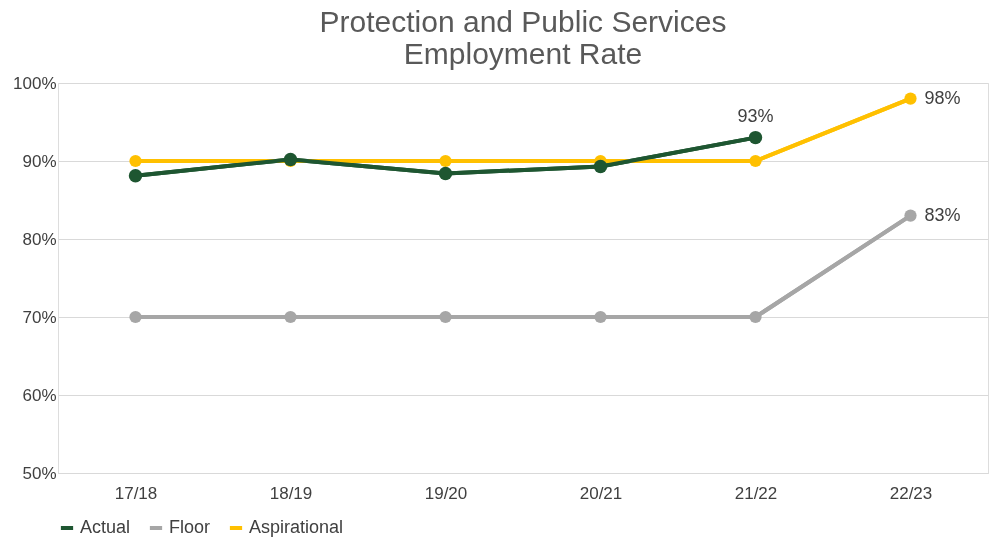 The height and width of the screenshot is (552, 1005). I want to click on x-tick-label: 18/19, so click(291, 493).